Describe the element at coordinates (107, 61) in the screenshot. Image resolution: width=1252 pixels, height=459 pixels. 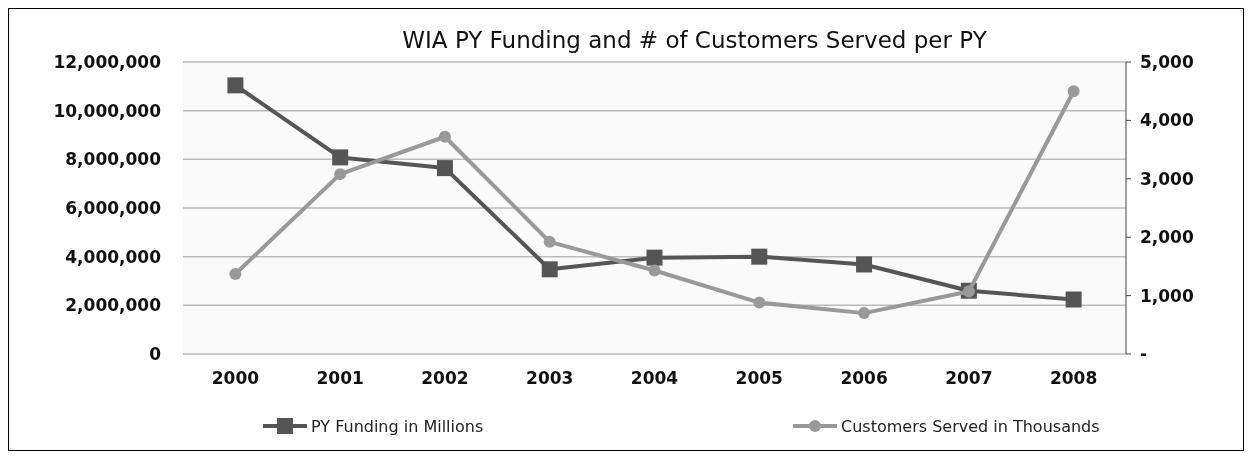
I see `y-tick-label: 12,000,000` at that location.